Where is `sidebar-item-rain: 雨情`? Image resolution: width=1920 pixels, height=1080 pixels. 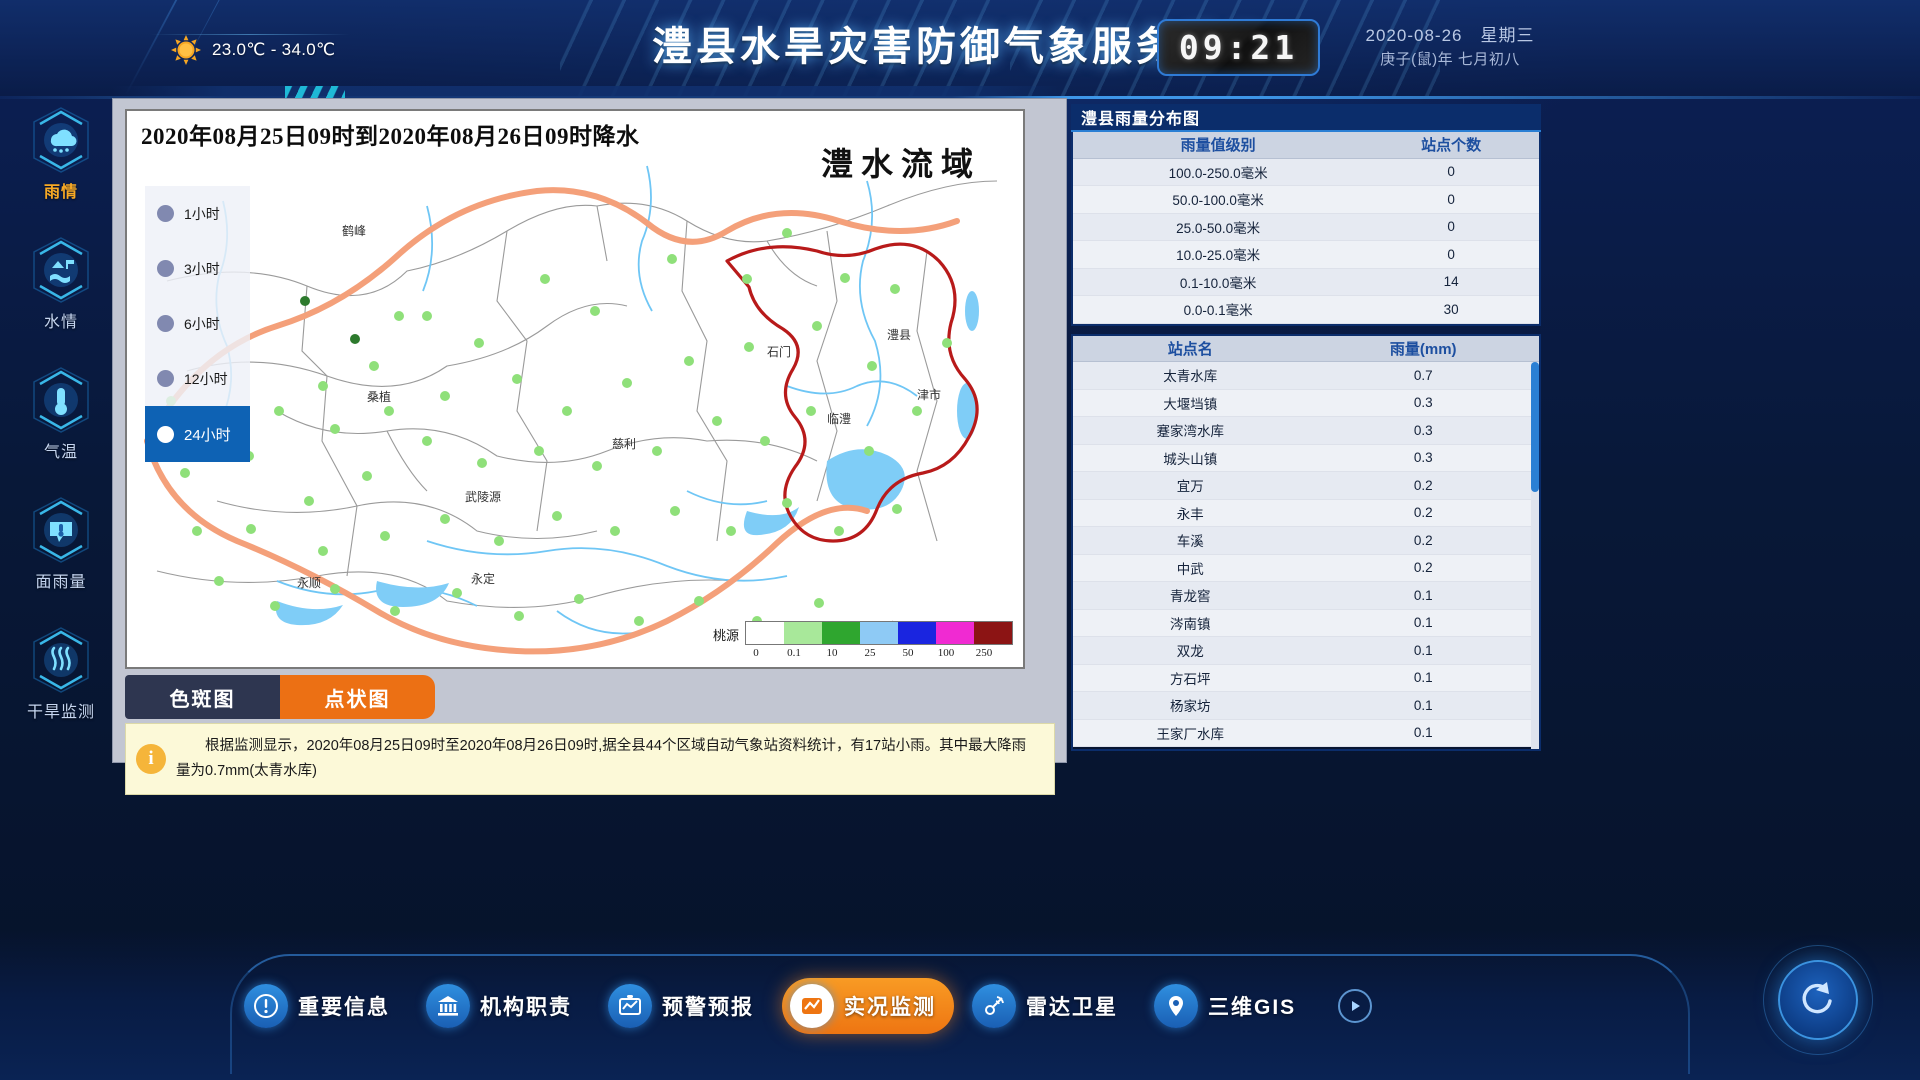 sidebar-item-rain: 雨情 is located at coordinates (61, 160).